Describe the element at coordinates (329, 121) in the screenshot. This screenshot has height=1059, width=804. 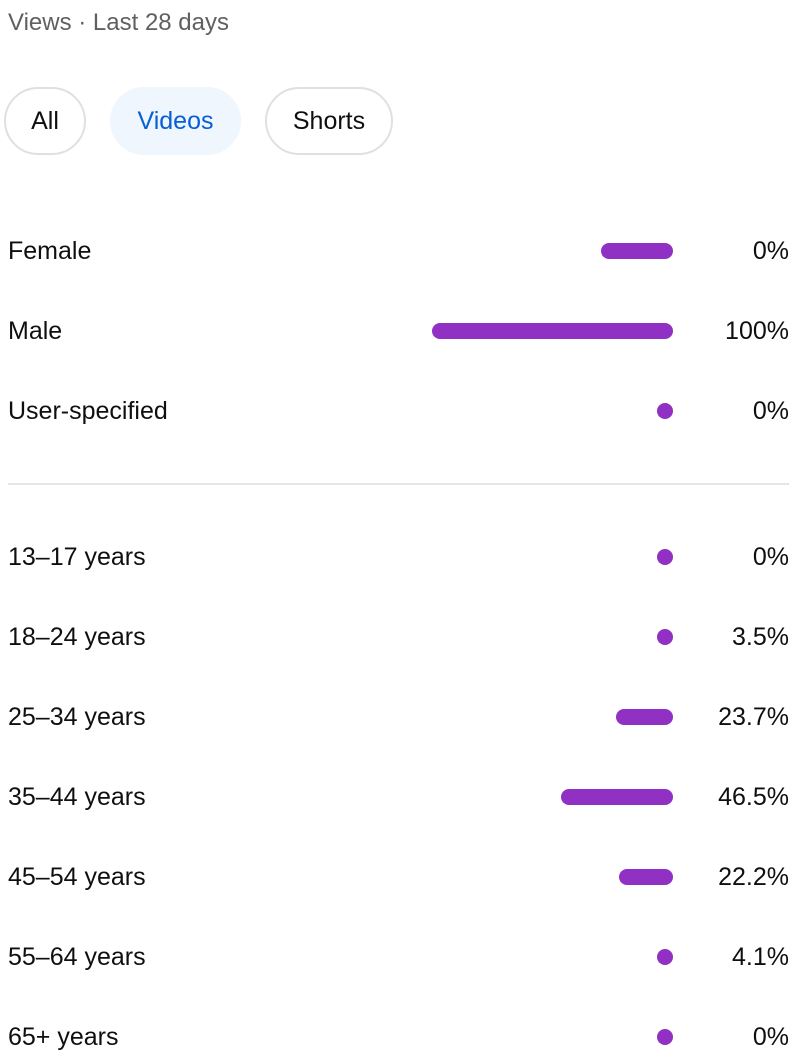
I see `tab-shorts: Shorts` at that location.